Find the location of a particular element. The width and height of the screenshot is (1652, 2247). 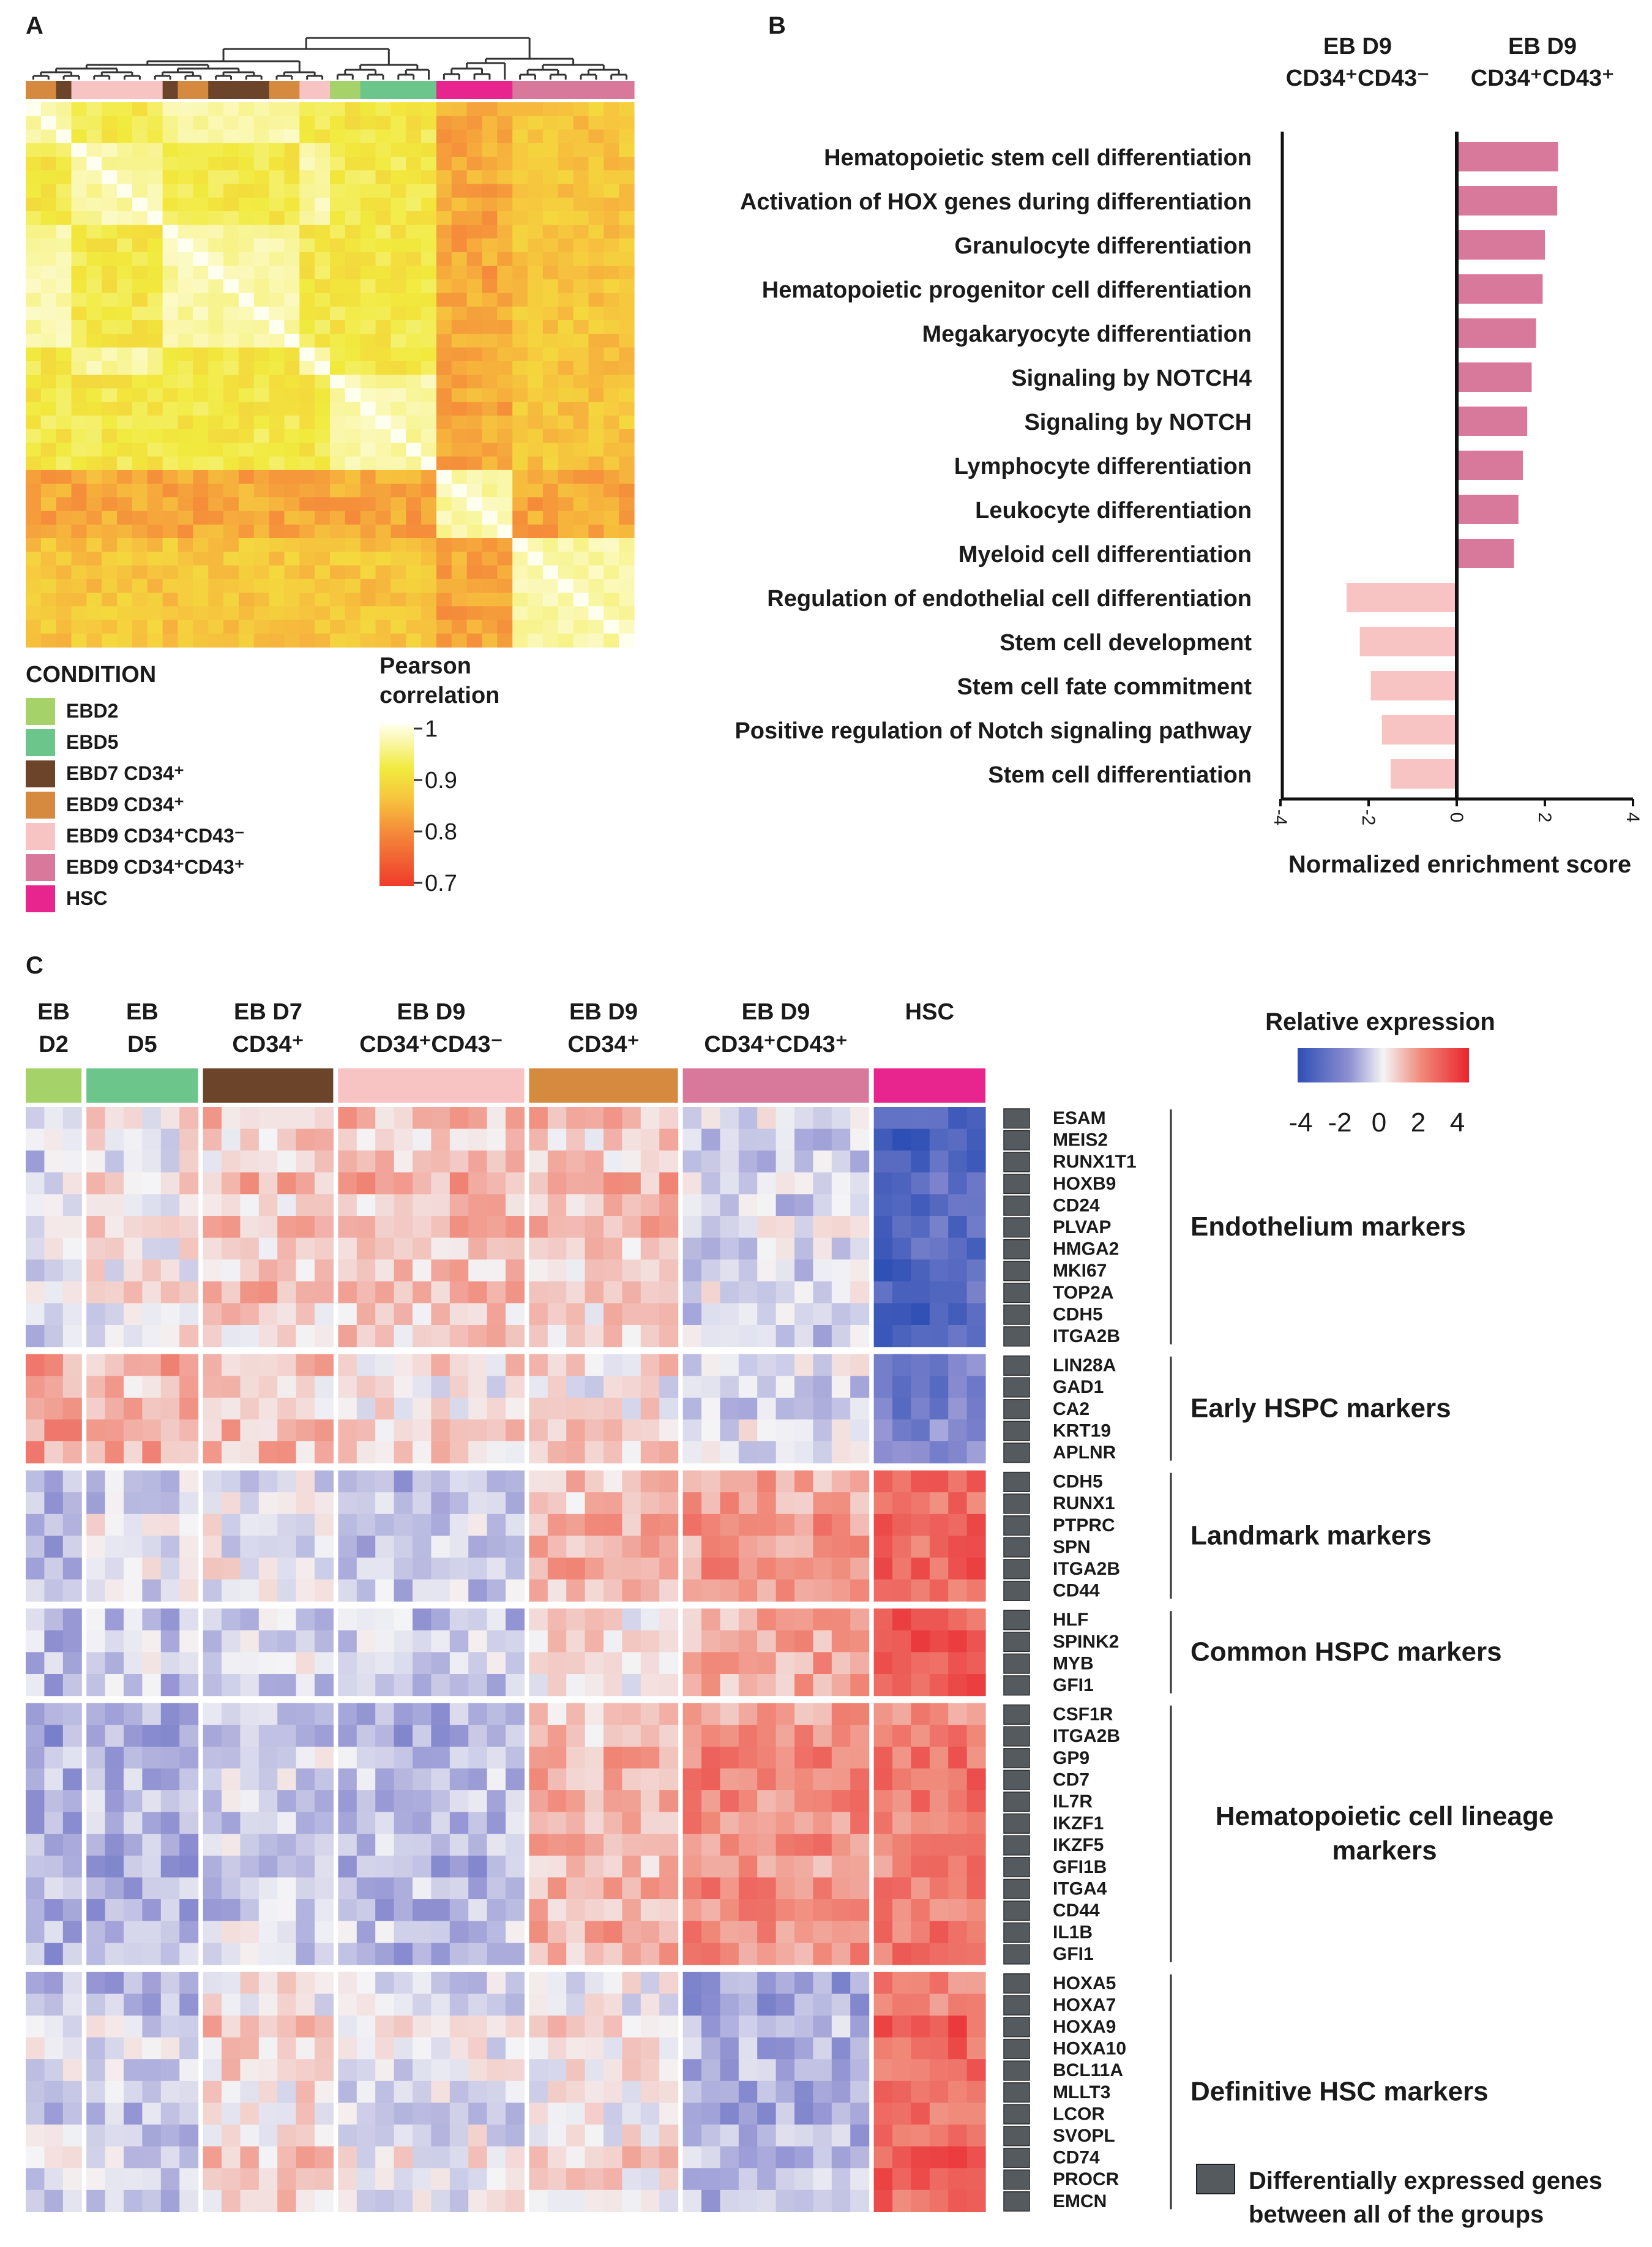

enrichment-bar is located at coordinates (1507, 156).